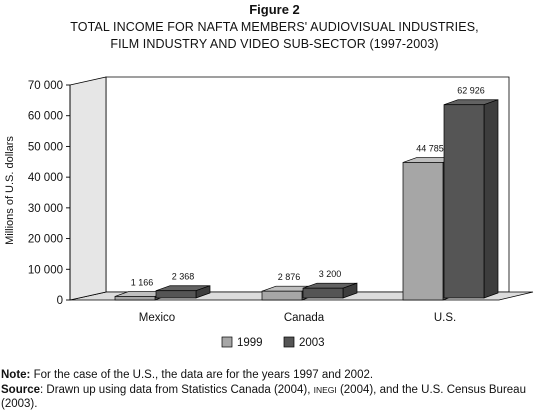  What do you see at coordinates (274, 9) in the screenshot?
I see `figure-label: Figure 2` at bounding box center [274, 9].